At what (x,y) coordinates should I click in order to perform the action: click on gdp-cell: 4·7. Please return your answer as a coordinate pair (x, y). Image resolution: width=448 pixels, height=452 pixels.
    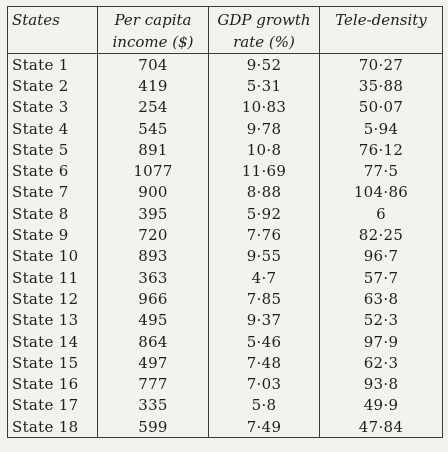
    Looking at the image, I should click on (264, 277).